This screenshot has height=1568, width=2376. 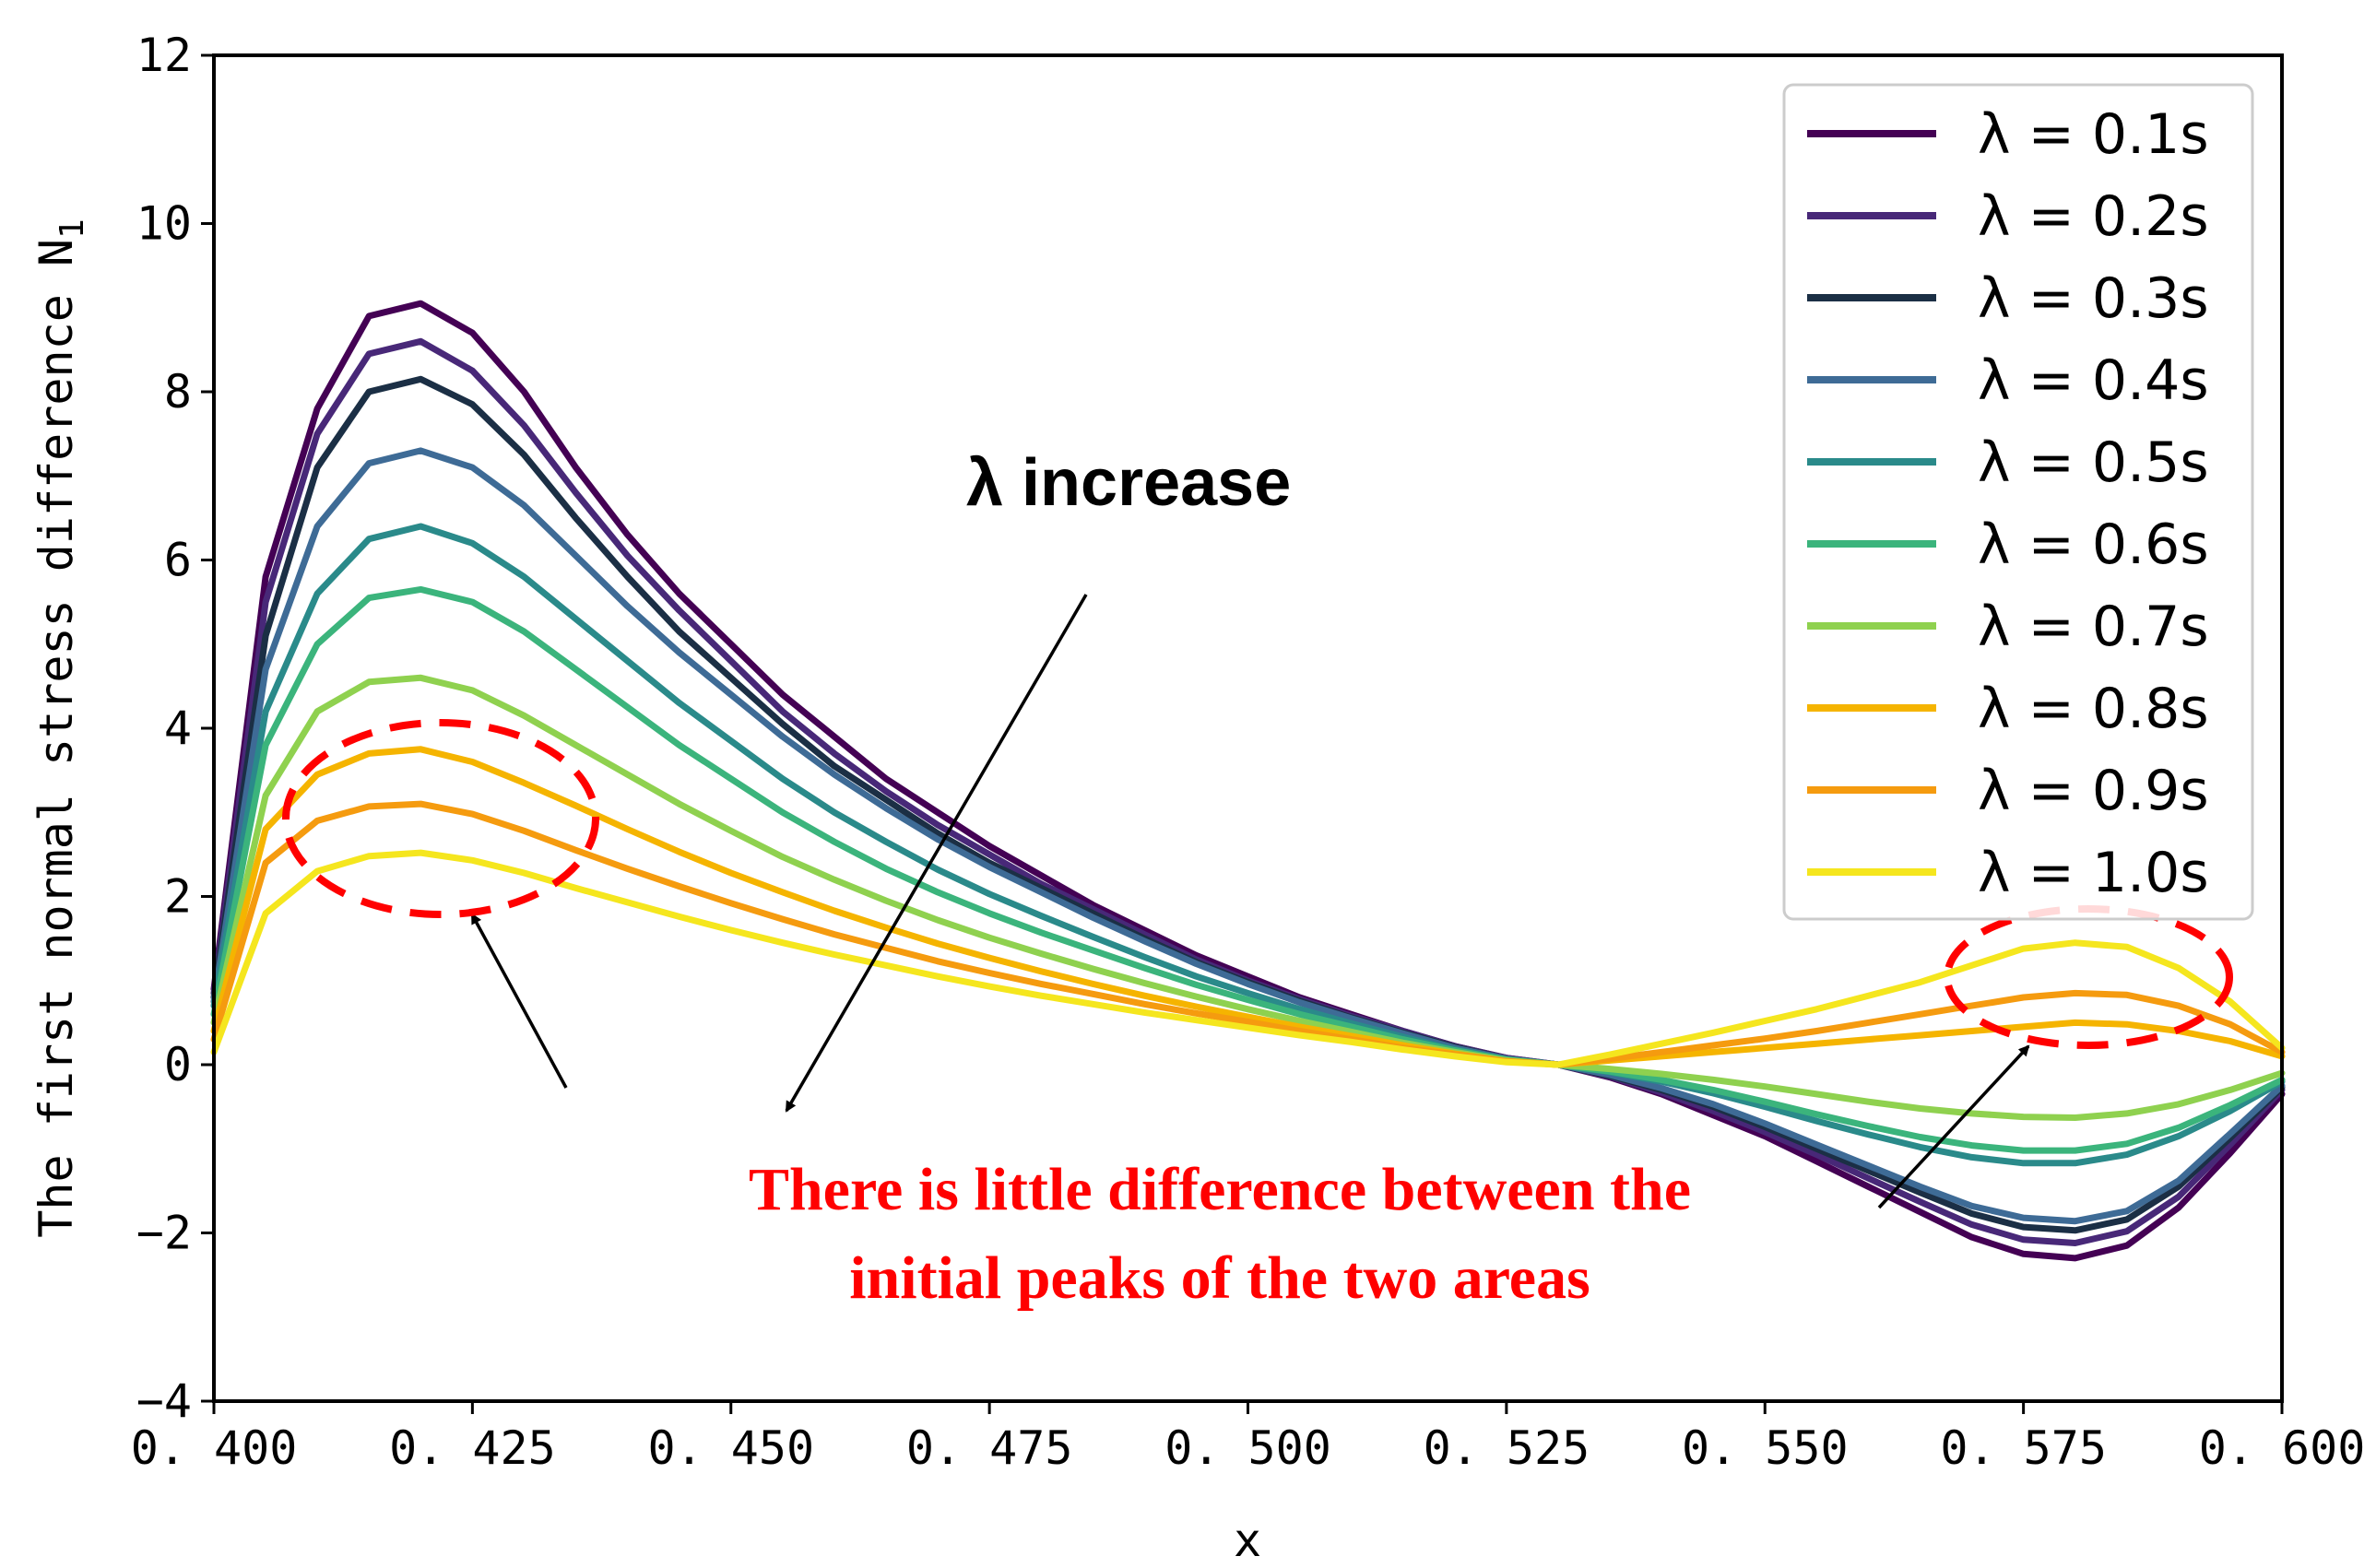 What do you see at coordinates (472, 1448) in the screenshot?
I see `x-tick-label: 0. 425` at bounding box center [472, 1448].